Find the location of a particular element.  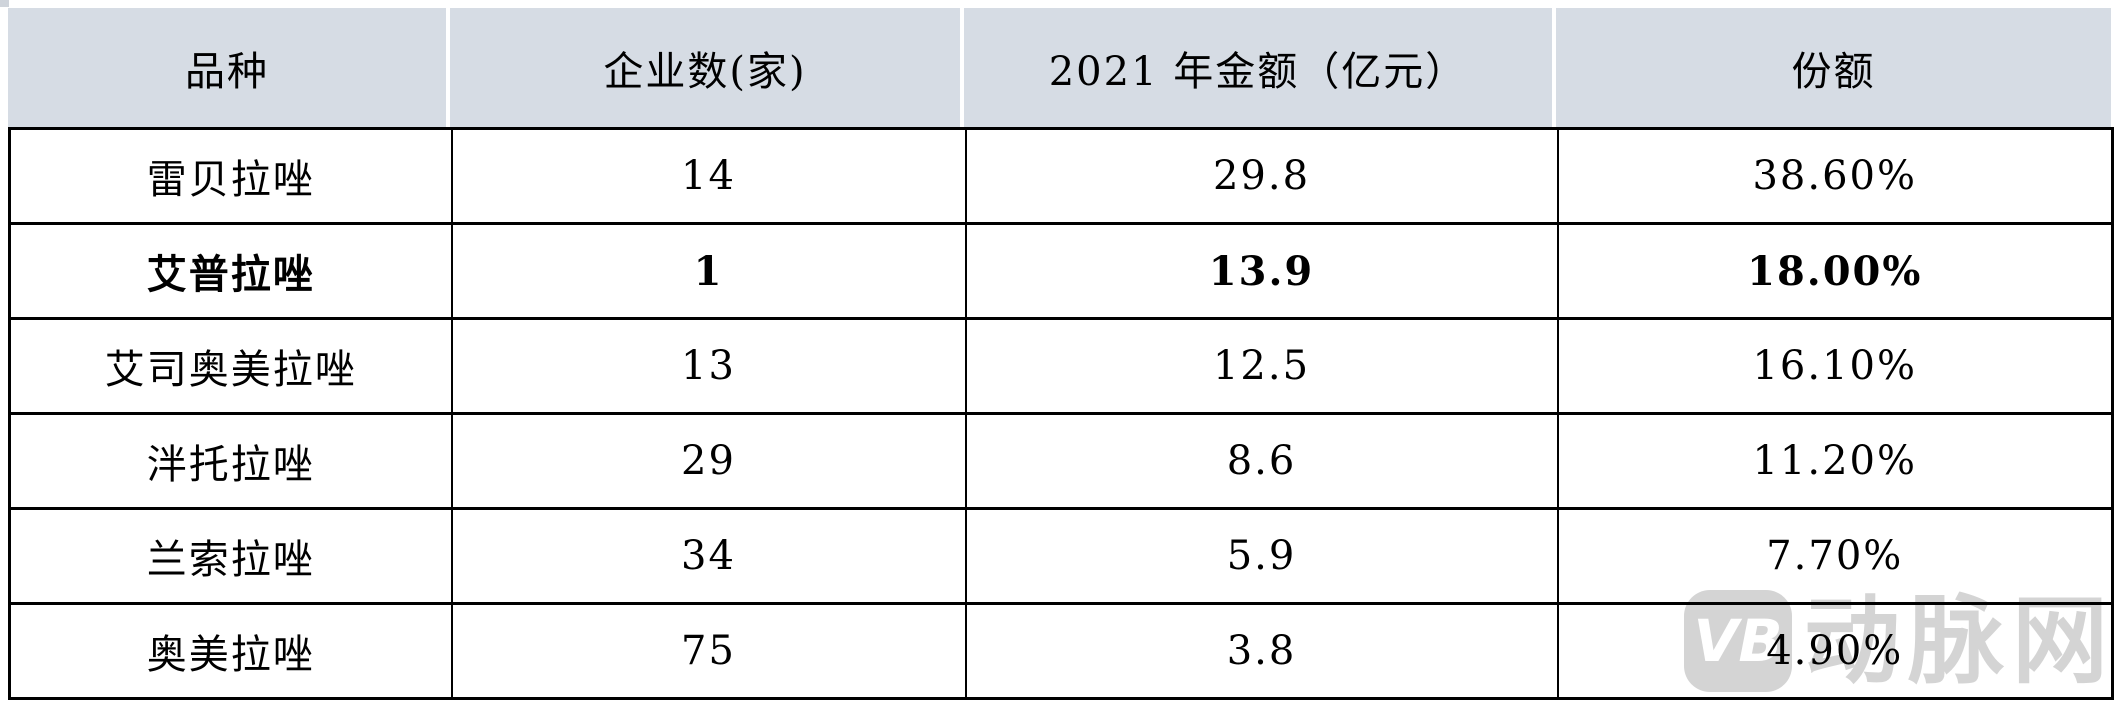

crop-artifact is located at coordinates (4, 3).